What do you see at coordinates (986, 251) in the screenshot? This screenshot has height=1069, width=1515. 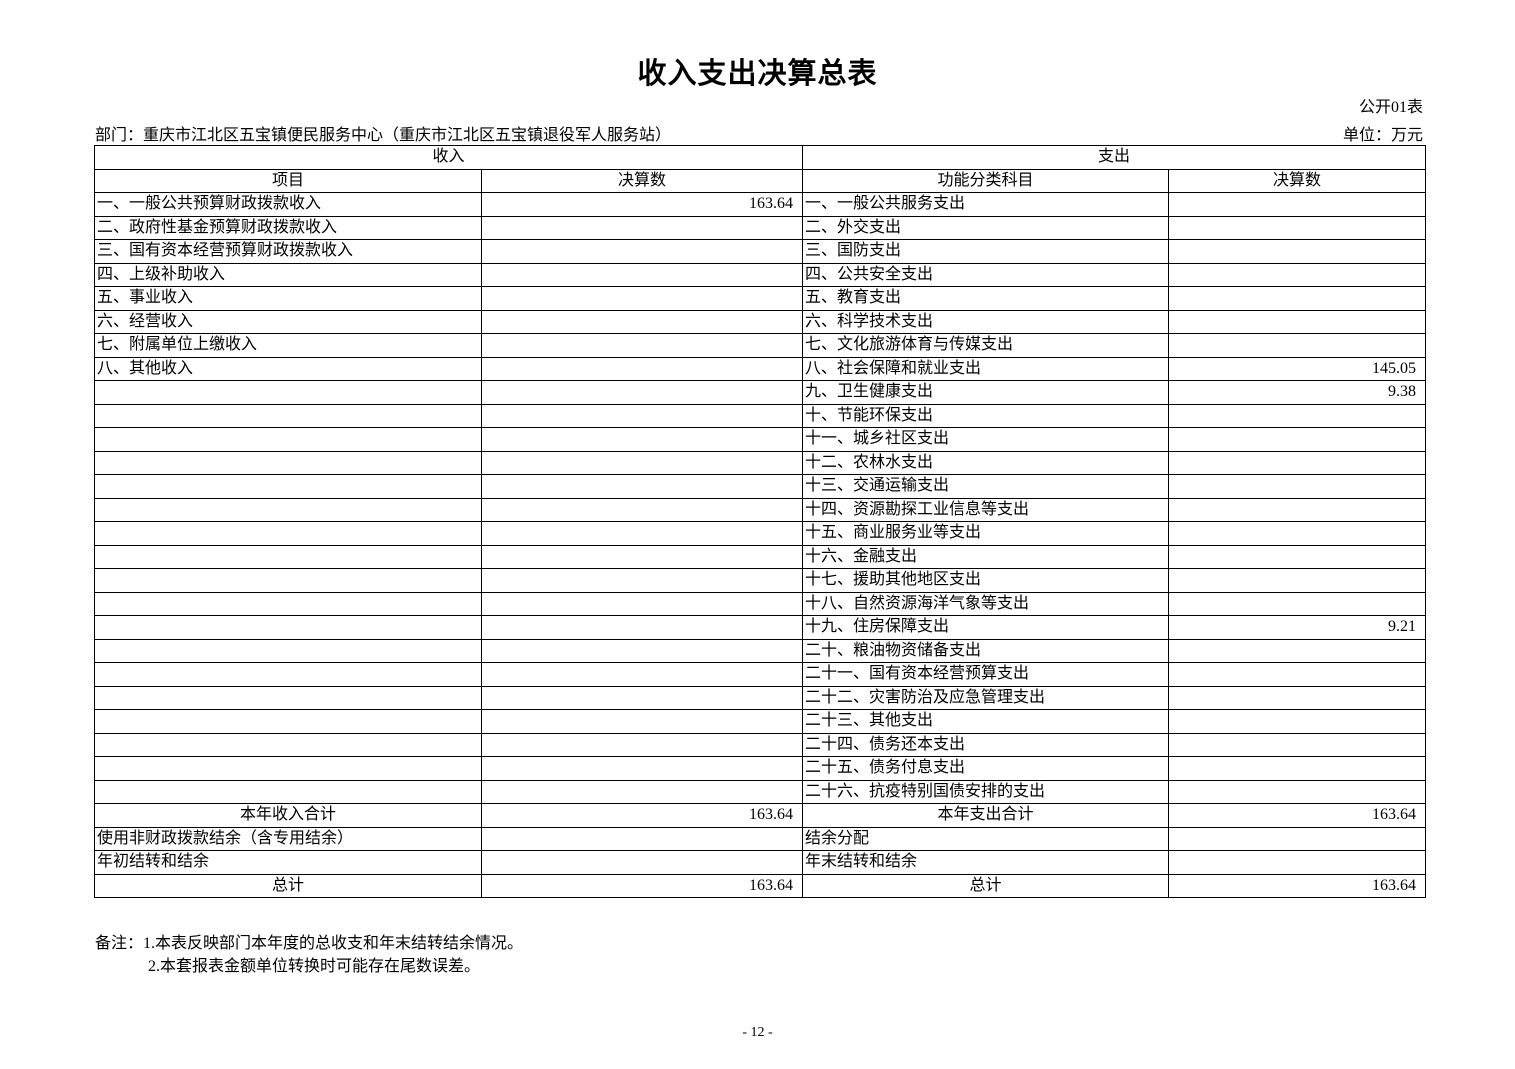 I see `expense-item-cell: 三、国防支出` at bounding box center [986, 251].